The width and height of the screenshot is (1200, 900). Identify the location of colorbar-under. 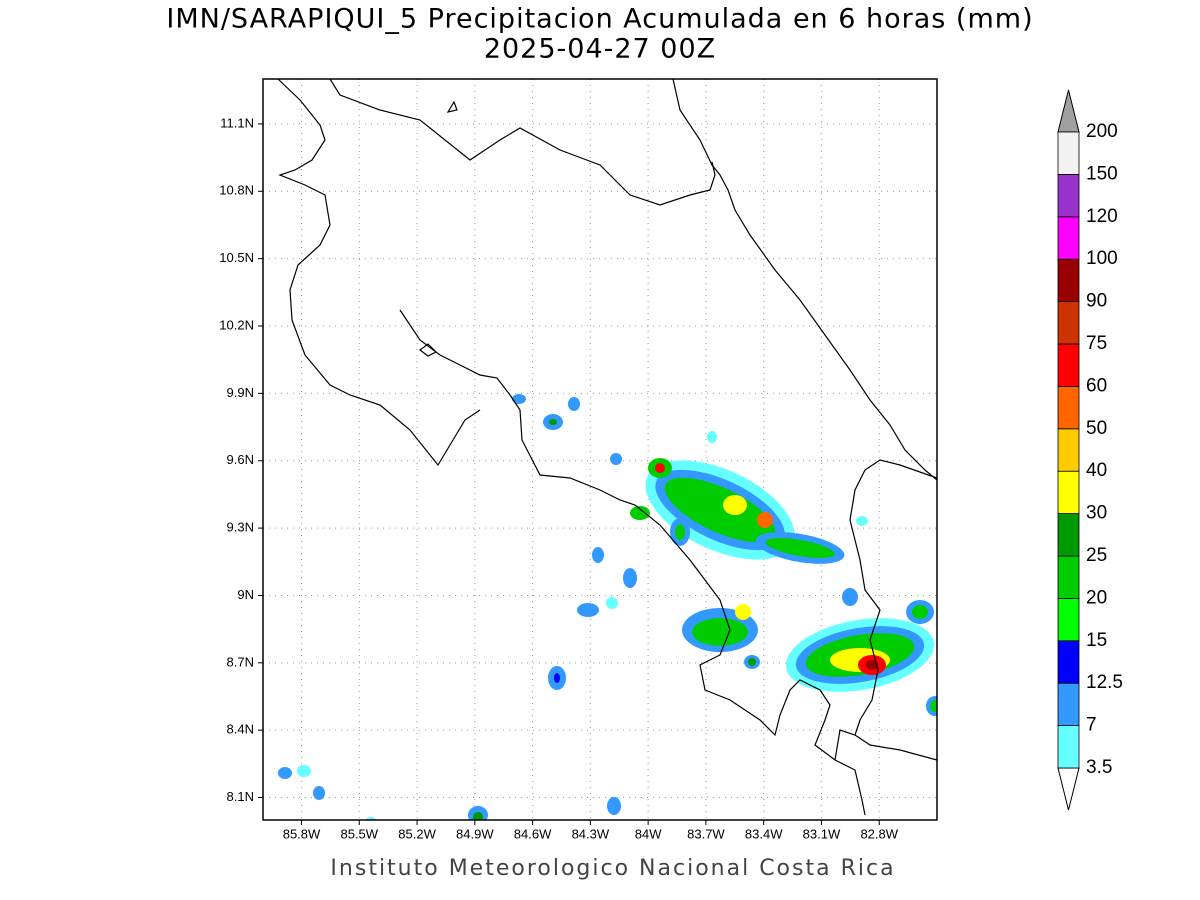
(1068, 789).